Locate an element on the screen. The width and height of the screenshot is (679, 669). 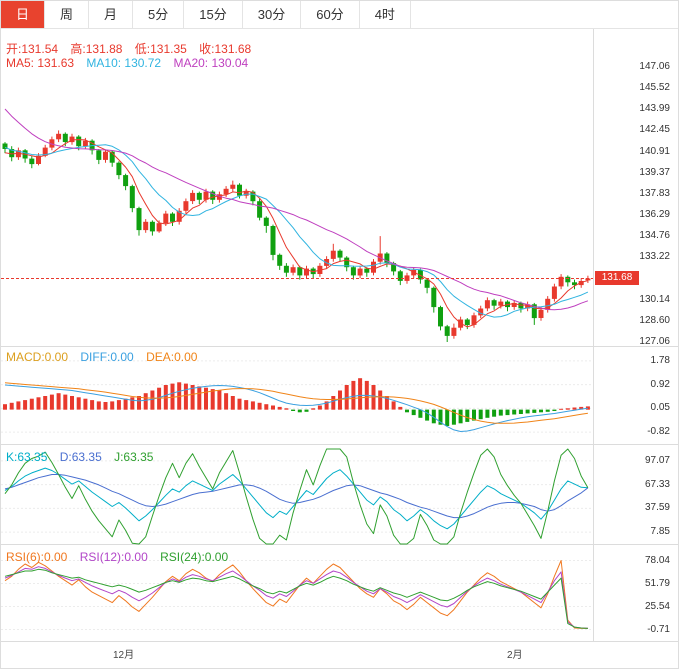
timeframe-tabbar: 日 周 月 5分 15分 30分 60分 4时 is located at coordinates (339, 15).